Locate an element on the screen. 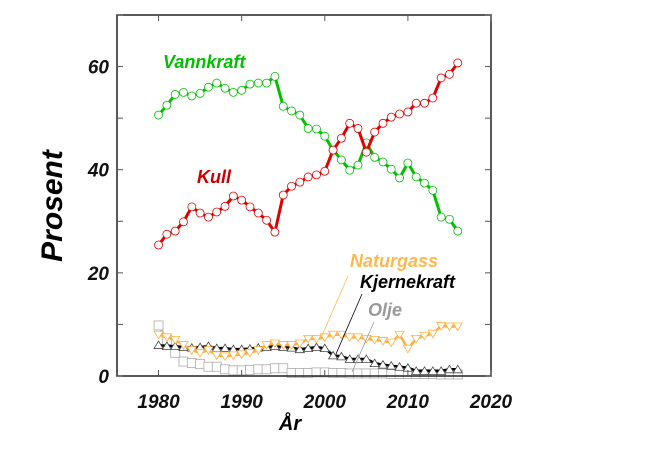 The image size is (664, 452). y-axis-label: Prosent is located at coordinates (52, 205).